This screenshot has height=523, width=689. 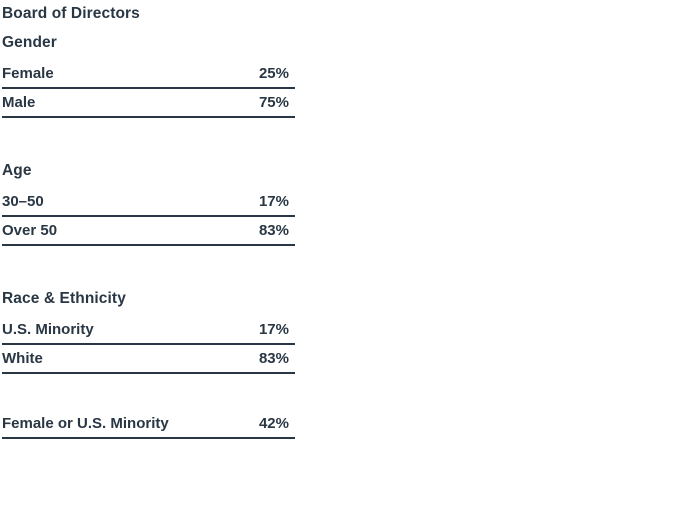 What do you see at coordinates (148, 359) in the screenshot?
I see `table-row: White 83%` at bounding box center [148, 359].